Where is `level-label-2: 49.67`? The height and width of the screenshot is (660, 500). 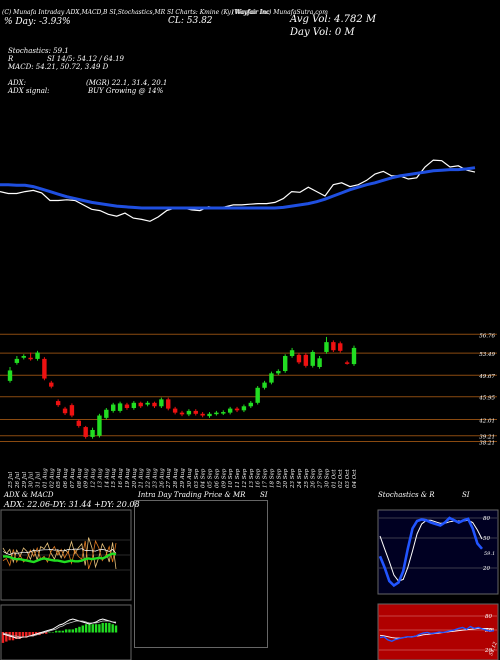
level-label-2: 49.67 is located at coordinates (486, 377).